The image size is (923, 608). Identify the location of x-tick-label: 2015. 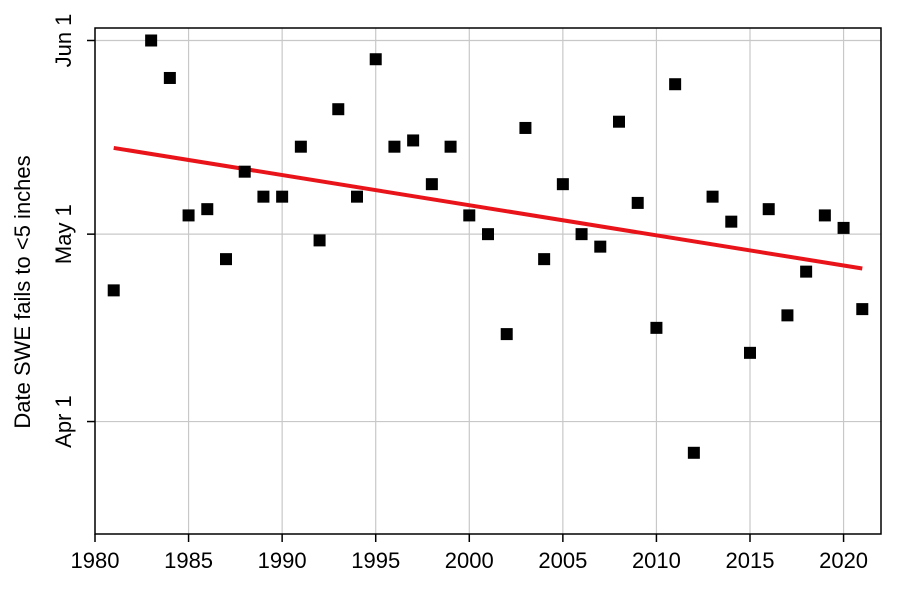
(750, 560).